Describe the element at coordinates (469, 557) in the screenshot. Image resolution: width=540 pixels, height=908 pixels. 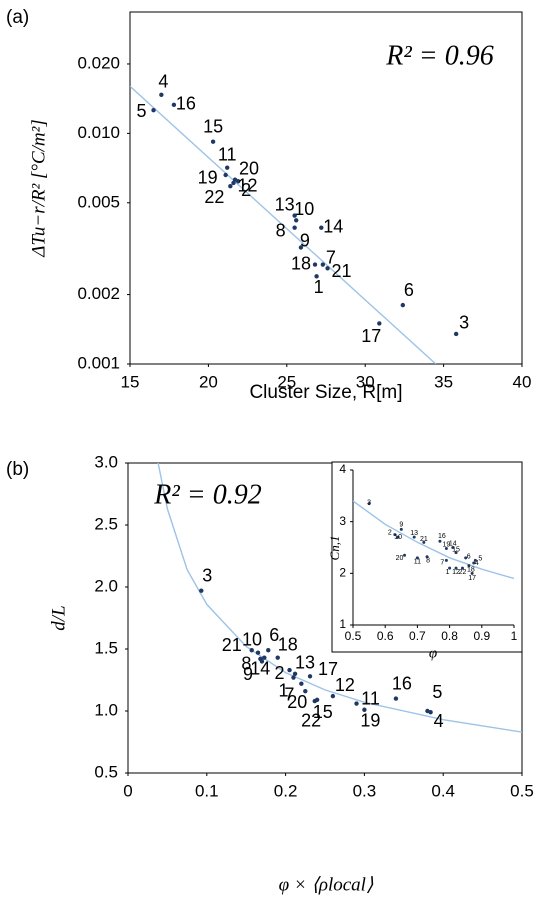
I see `point-label: 6` at that location.